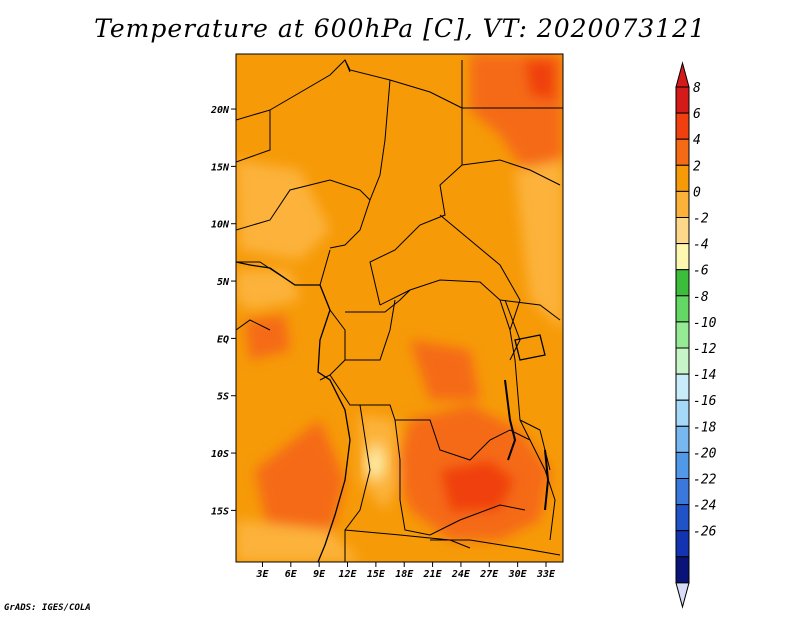 The image size is (800, 618). I want to click on y-tick-label: 15S, so click(220, 511).